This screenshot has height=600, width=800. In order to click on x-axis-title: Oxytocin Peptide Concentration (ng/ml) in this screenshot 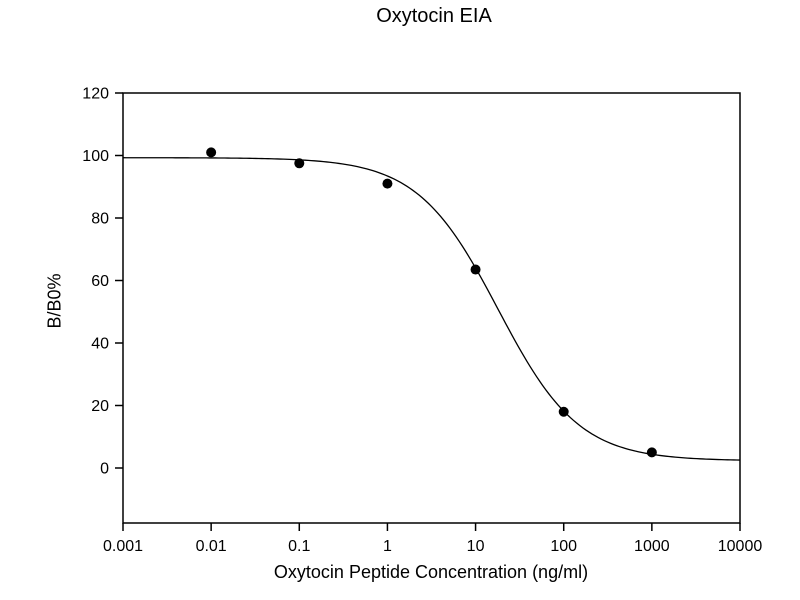, I will do `click(431, 572)`.